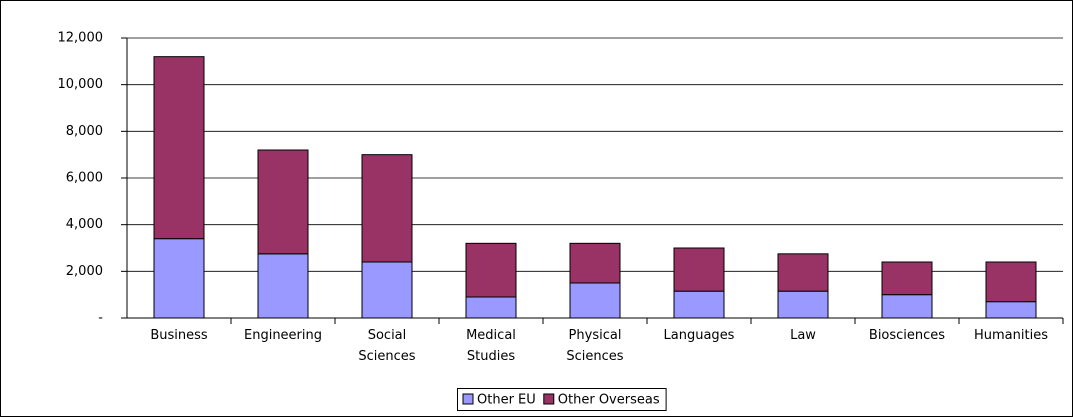 Image resolution: width=1073 pixels, height=417 pixels. What do you see at coordinates (609, 400) in the screenshot?
I see `legend-label: Other Overseas` at bounding box center [609, 400].